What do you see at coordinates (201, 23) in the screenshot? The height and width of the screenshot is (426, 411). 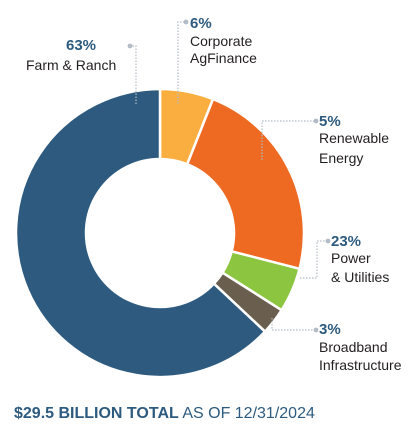 I see `slice-pct-label-0: 6%` at bounding box center [201, 23].